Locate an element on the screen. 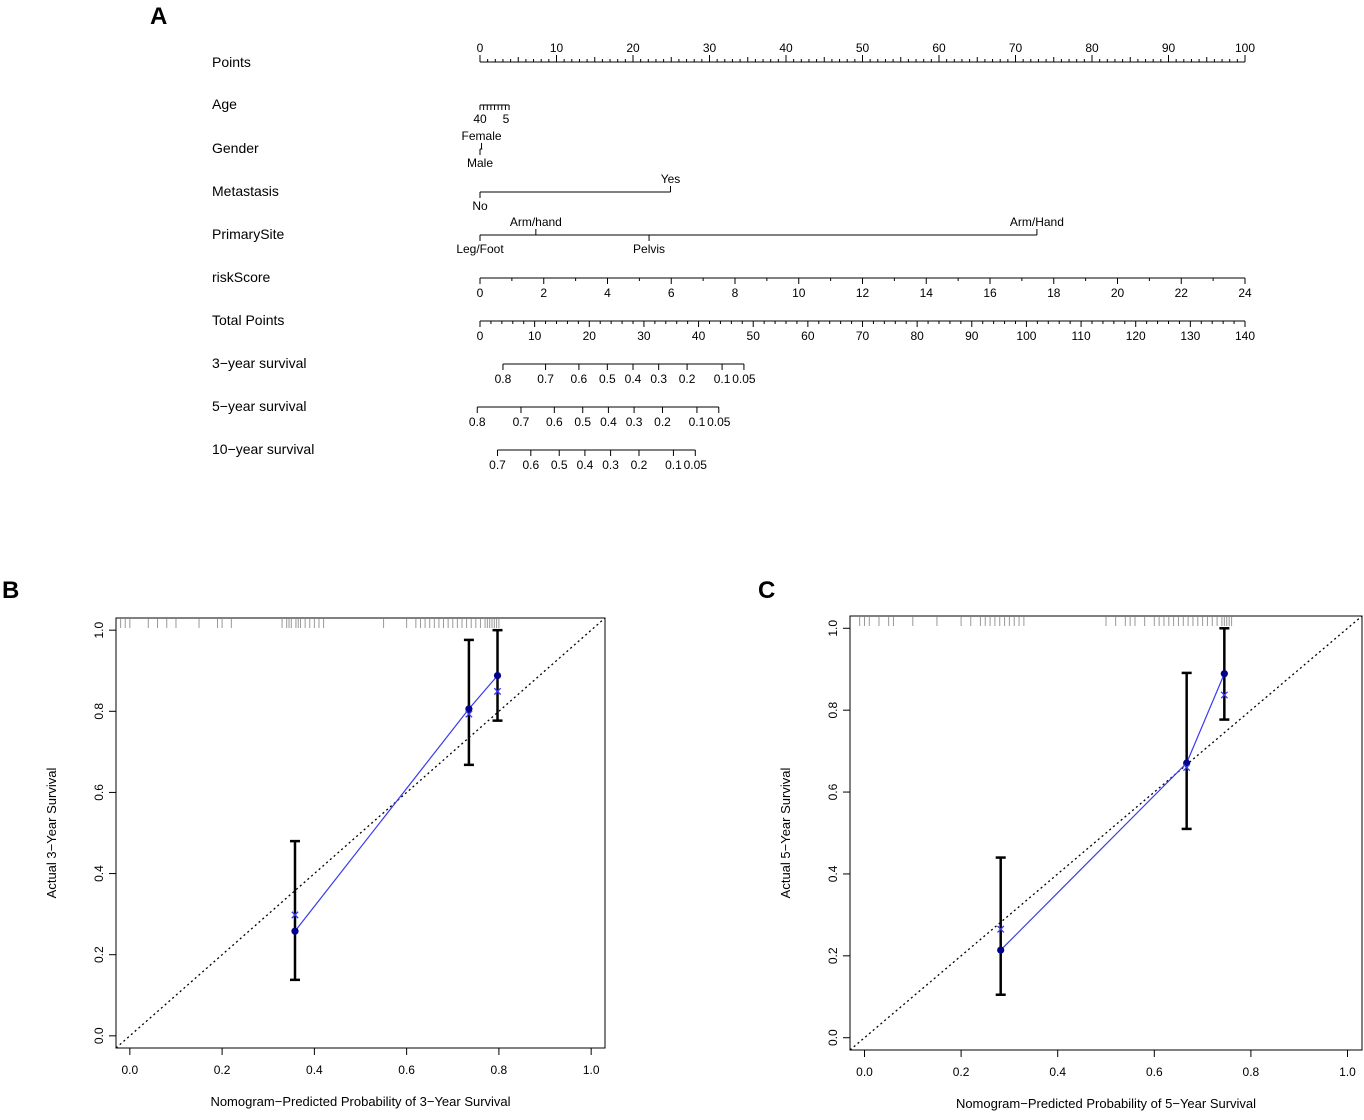 This screenshot has width=1364, height=1120. row-label-total-points: Total Points is located at coordinates (248, 320).